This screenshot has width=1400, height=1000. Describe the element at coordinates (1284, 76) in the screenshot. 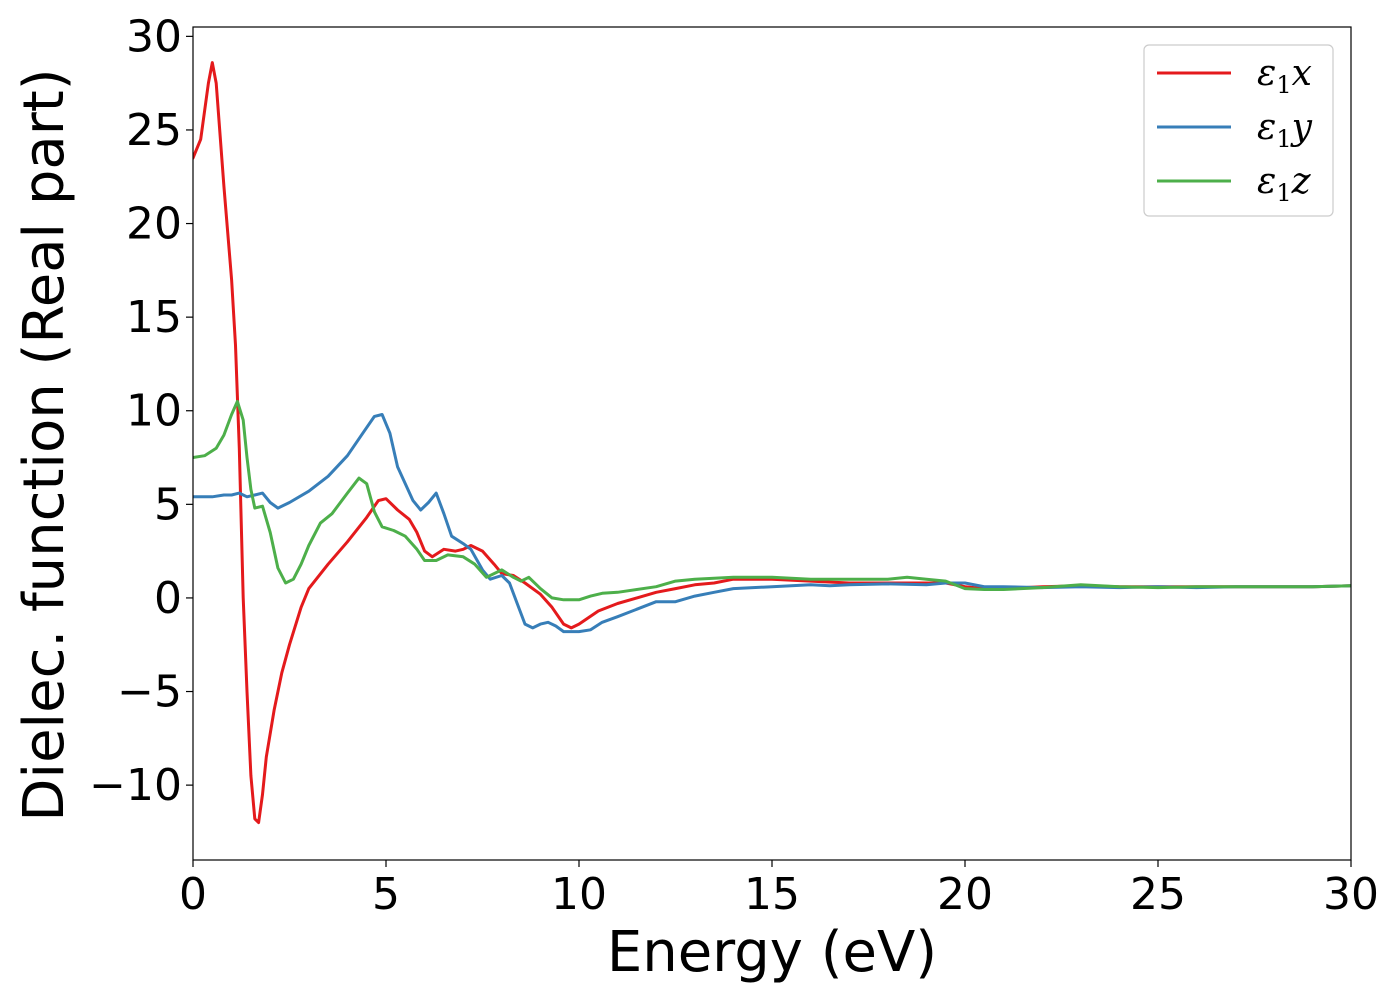

I see `legend-label-x: ε1x` at that location.